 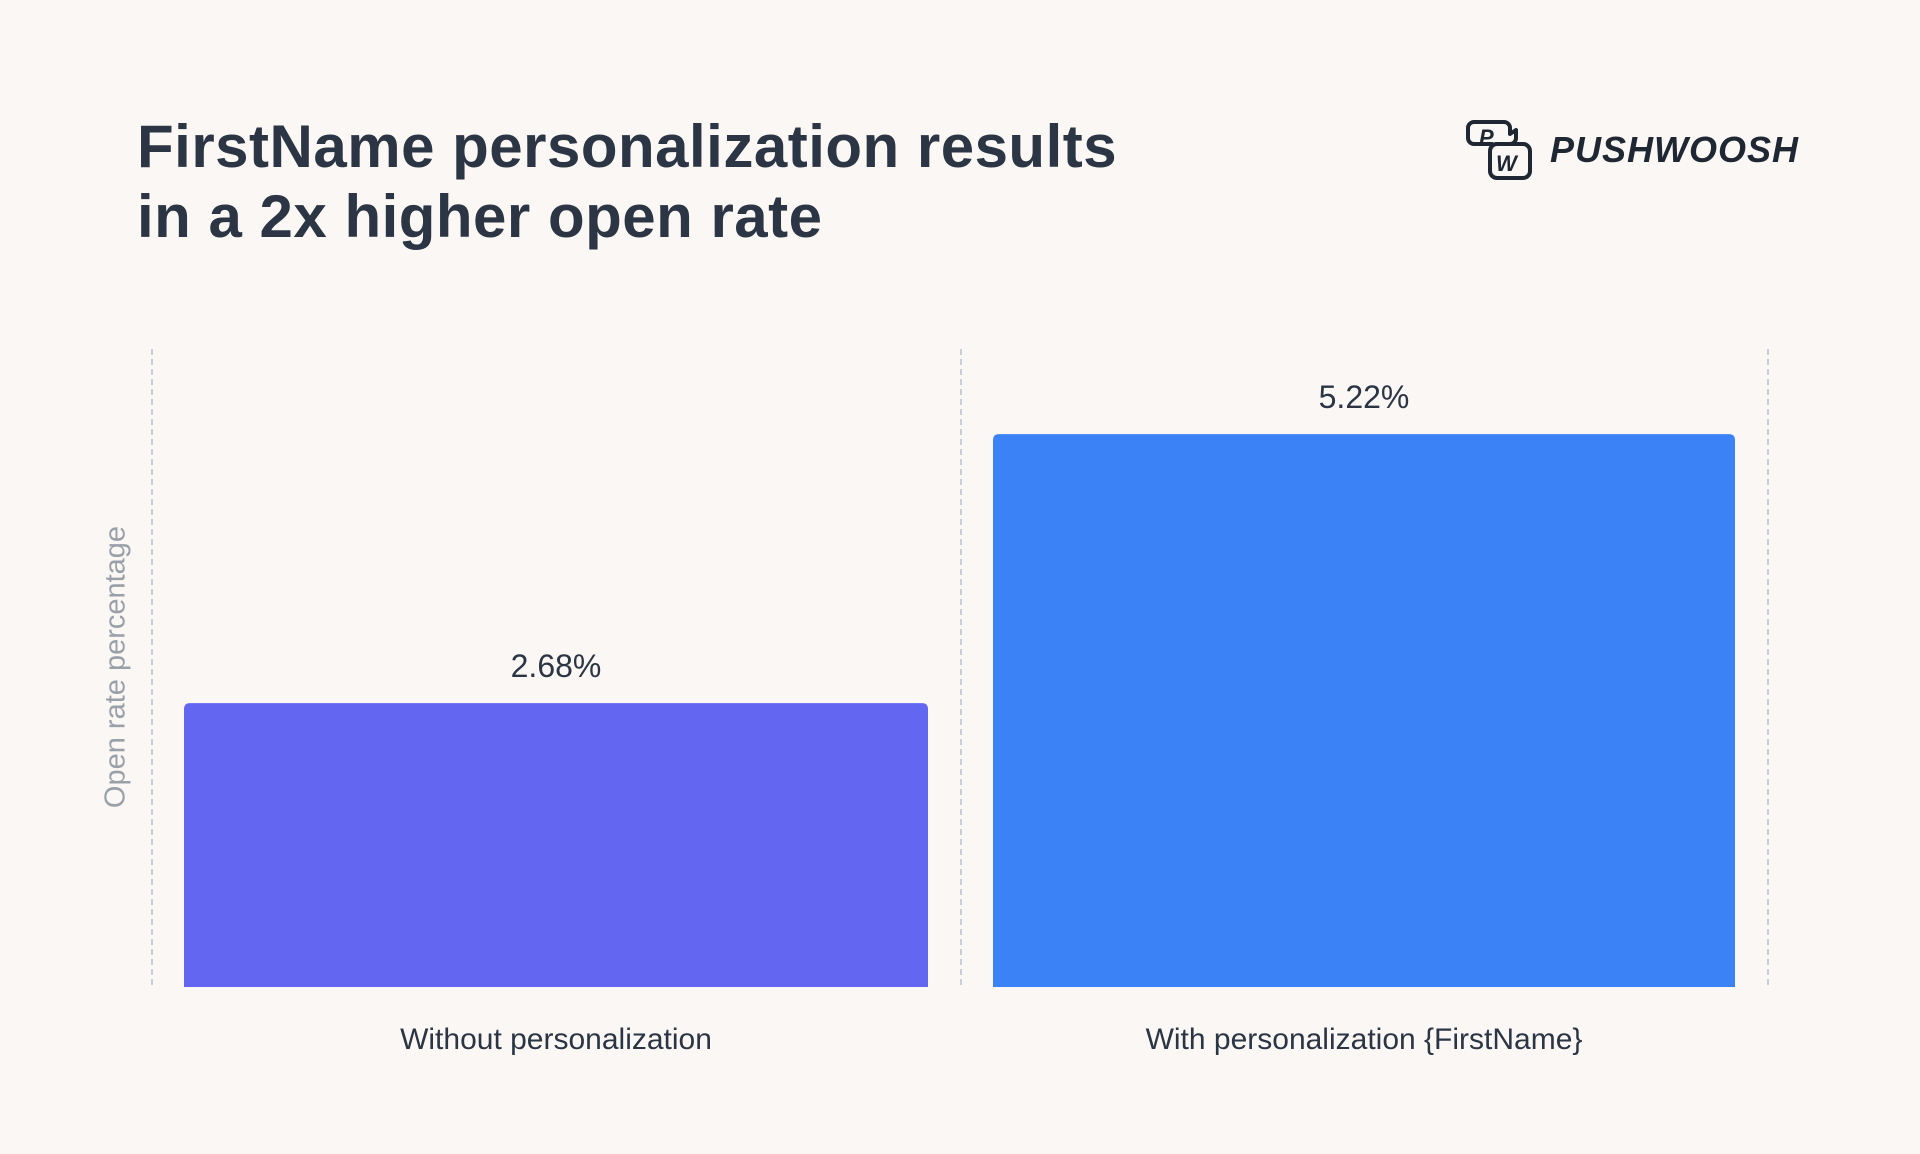 I want to click on category-label-2: With personalization {FirstName}, so click(x=1364, y=1039).